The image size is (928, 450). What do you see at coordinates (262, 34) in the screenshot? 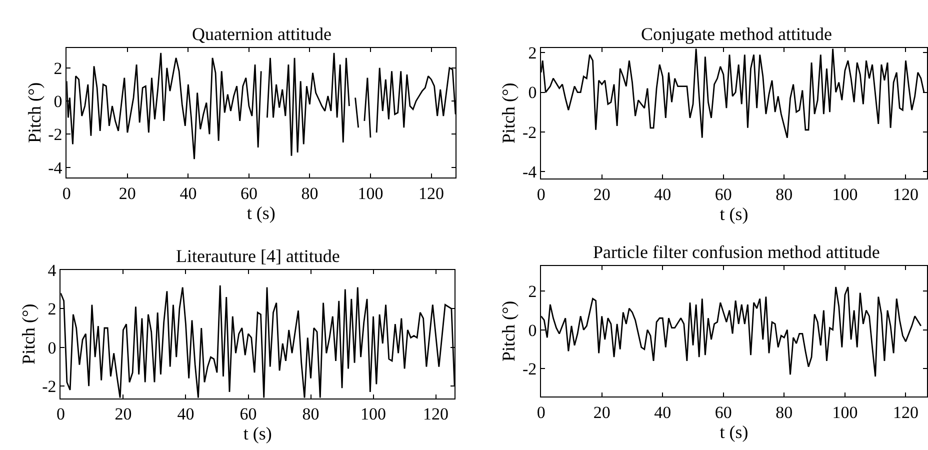
I see `chart-title: Quaternion attitude` at bounding box center [262, 34].